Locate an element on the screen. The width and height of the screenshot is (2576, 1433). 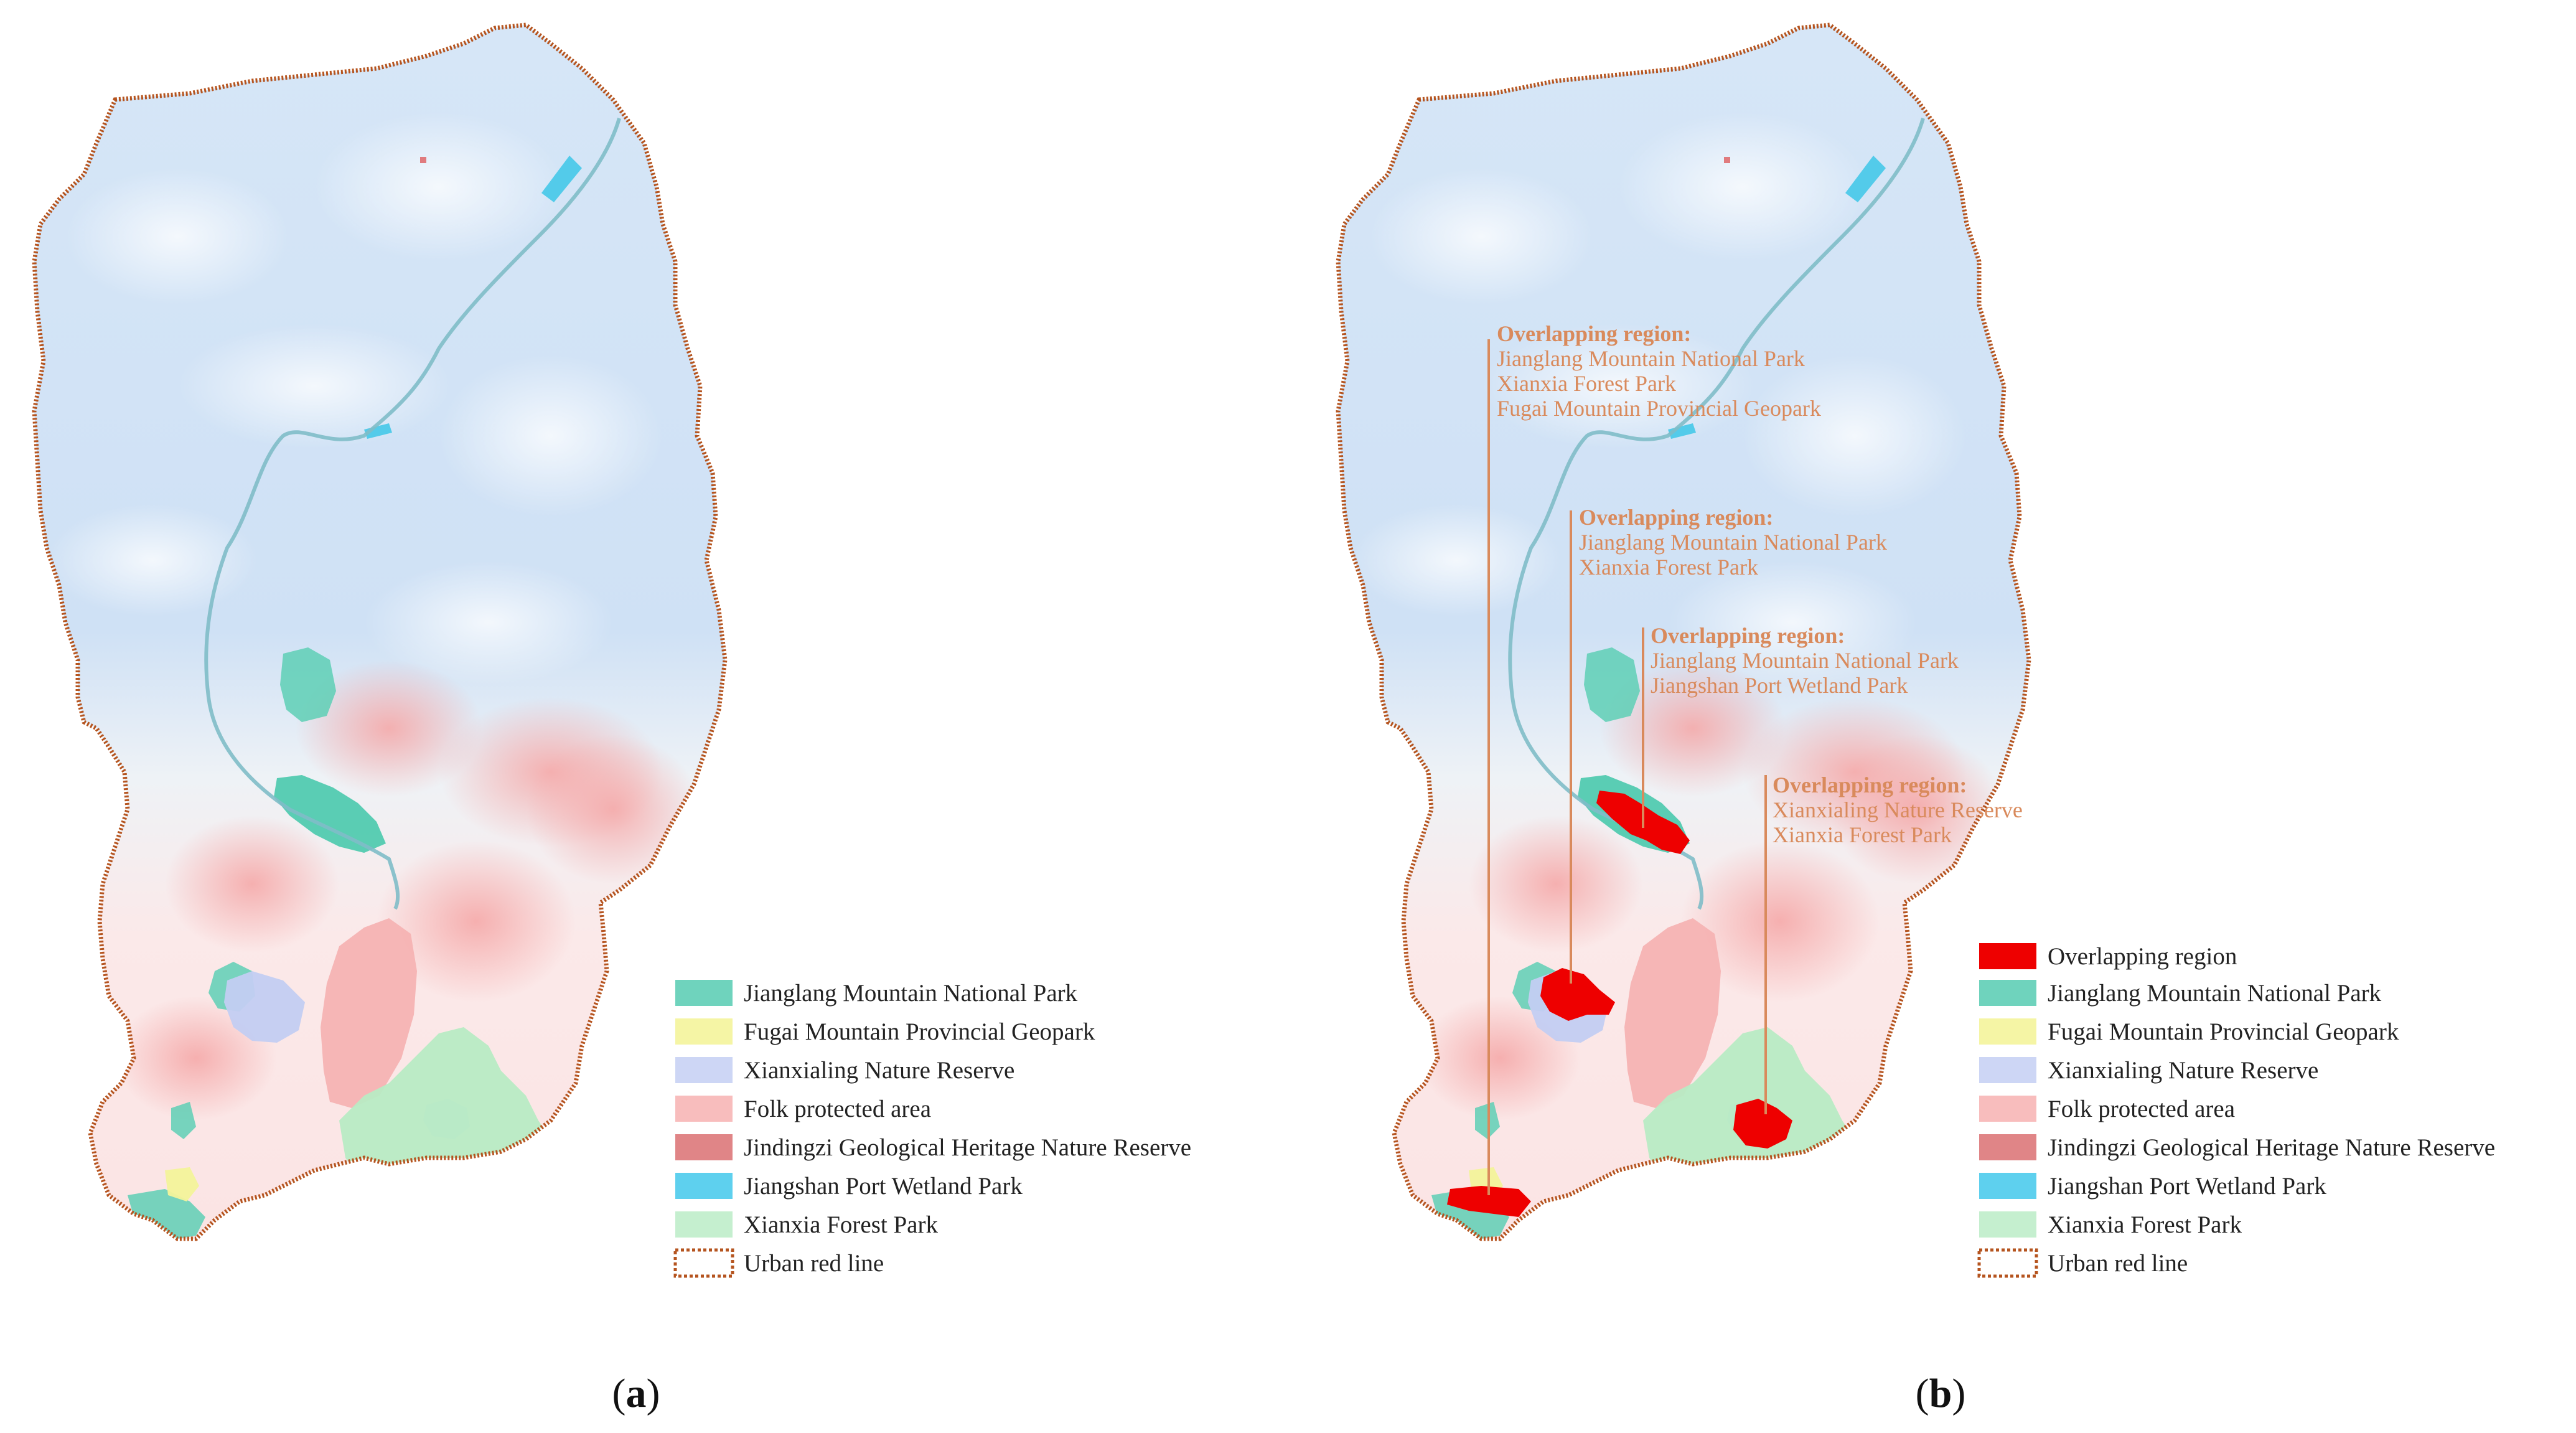
legend-b-swatch-xianxialing is located at coordinates (2007, 1070).